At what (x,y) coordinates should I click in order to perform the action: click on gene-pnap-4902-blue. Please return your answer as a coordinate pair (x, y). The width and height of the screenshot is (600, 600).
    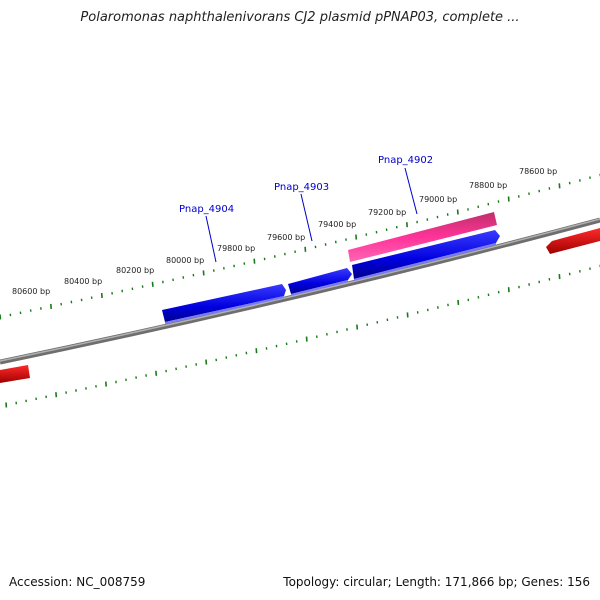
    Looking at the image, I should click on (426, 255).